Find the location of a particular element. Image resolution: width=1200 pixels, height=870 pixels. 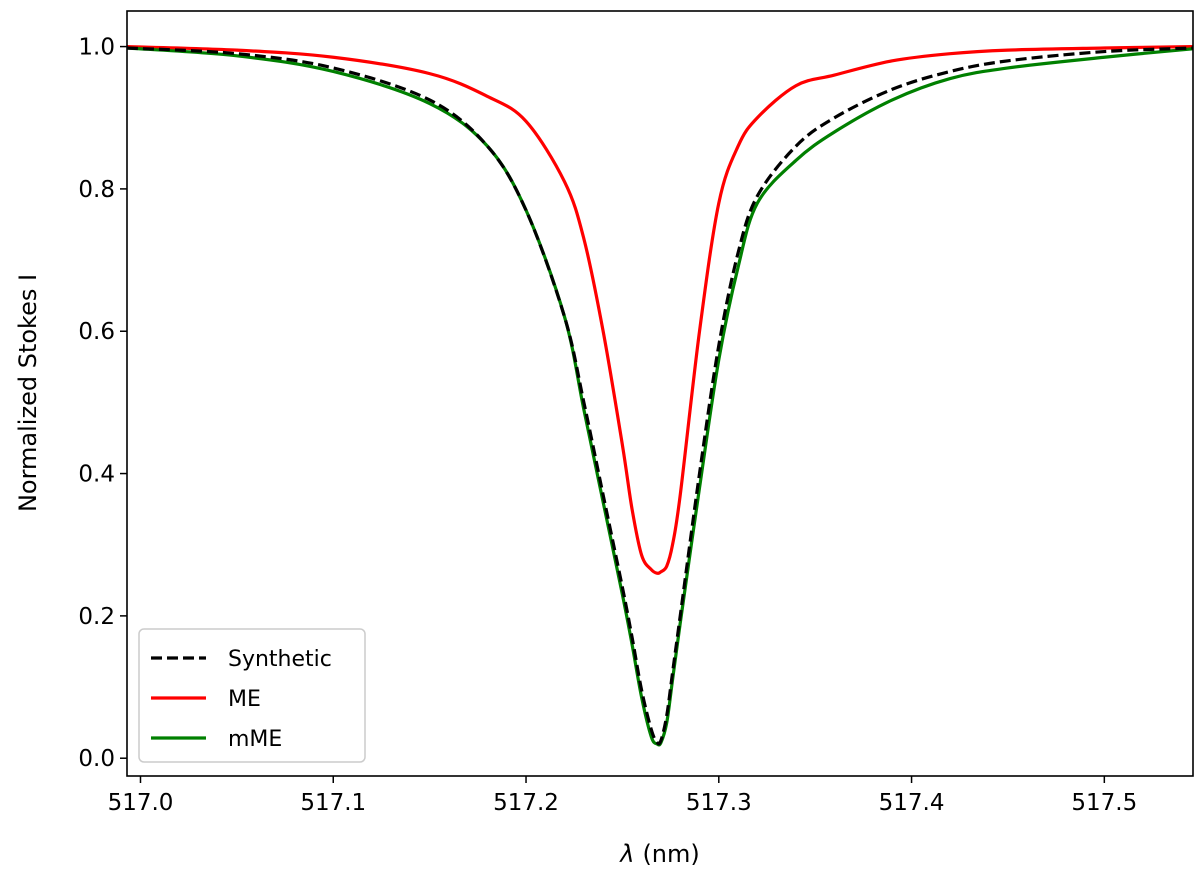

y-tick-label: 0.0 is located at coordinates (96, 759).